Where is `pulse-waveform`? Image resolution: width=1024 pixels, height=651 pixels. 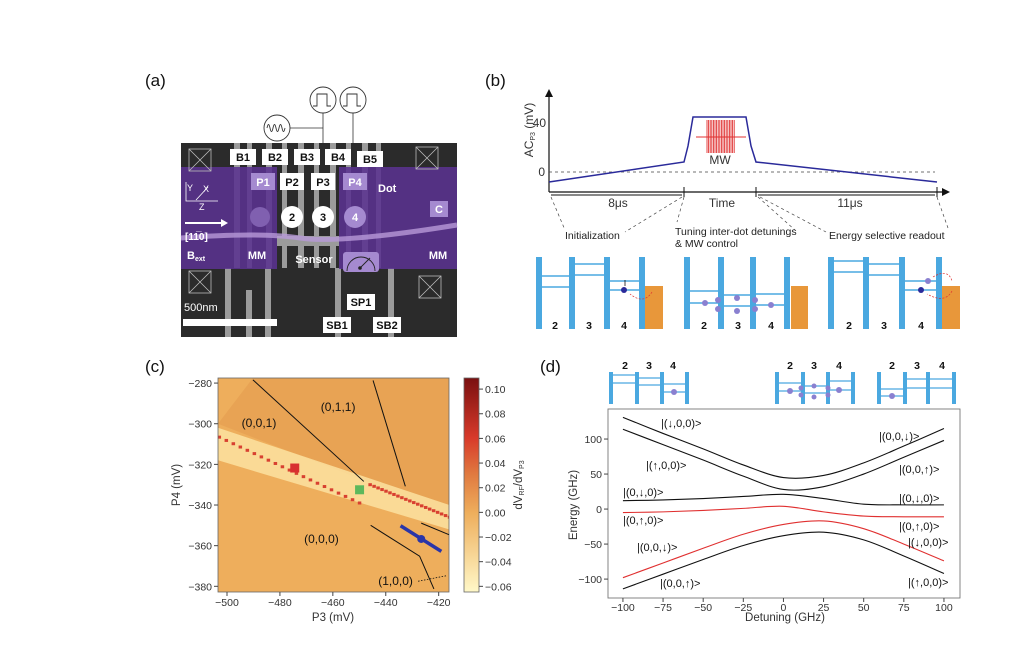 pulse-waveform is located at coordinates (743, 149).